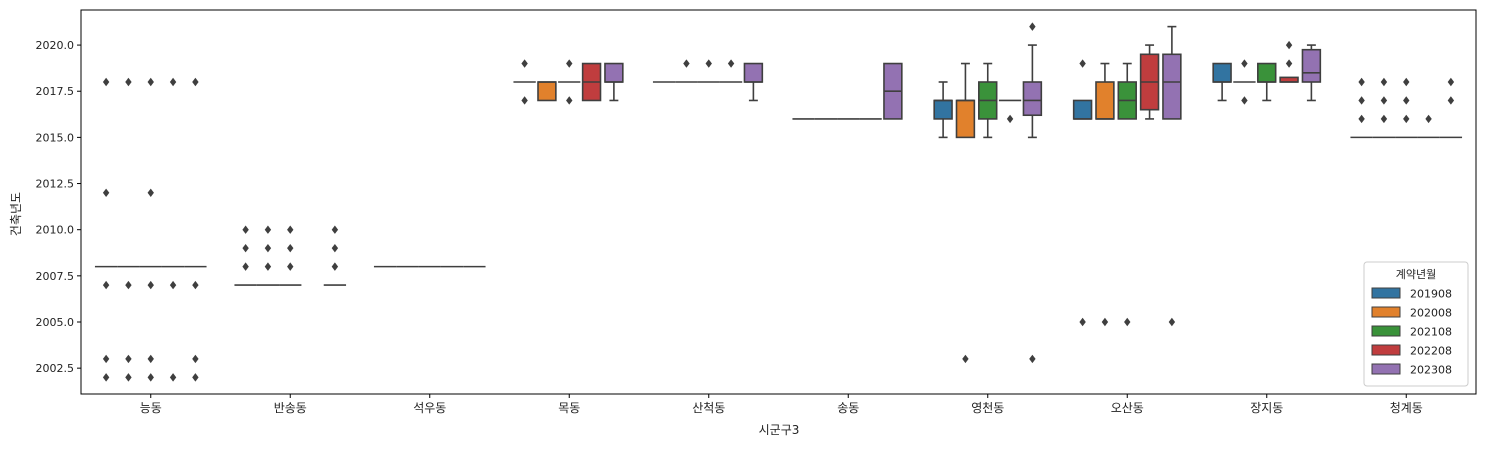  Describe the element at coordinates (55, 184) in the screenshot. I see `y-tick-label: 2012.5` at that location.